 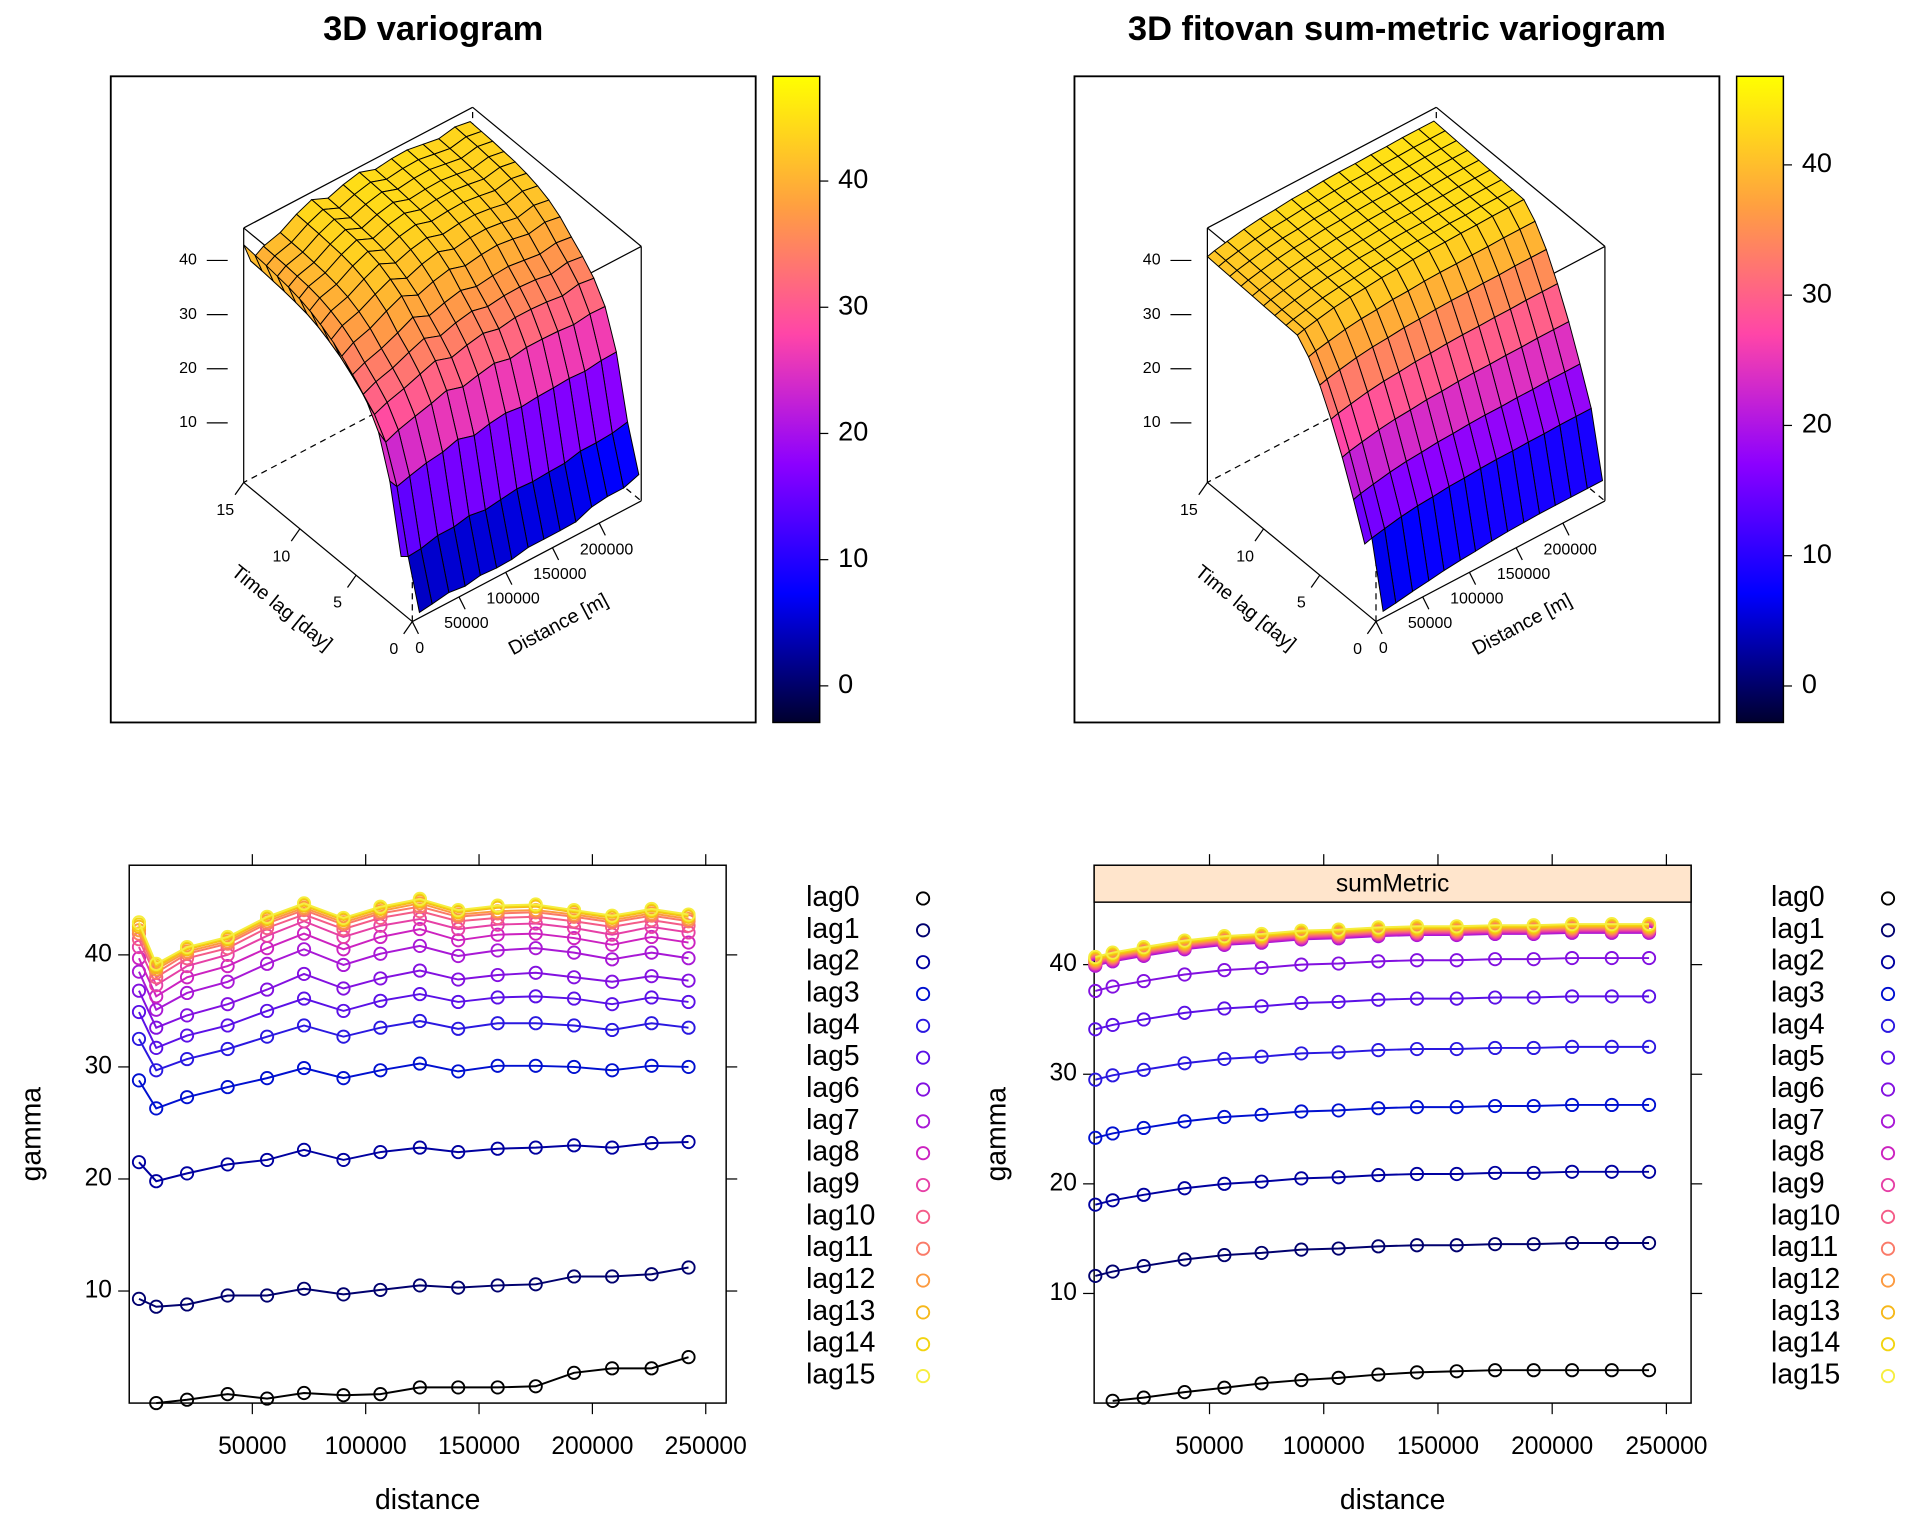 What do you see at coordinates (840, 1214) in the screenshot?
I see `legend-label: lag10` at bounding box center [840, 1214].